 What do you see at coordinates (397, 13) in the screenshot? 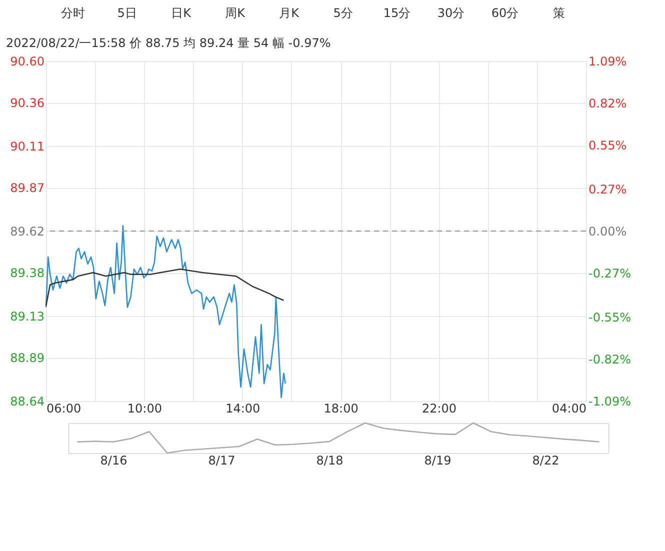
I see `text: 15分` at bounding box center [397, 13].